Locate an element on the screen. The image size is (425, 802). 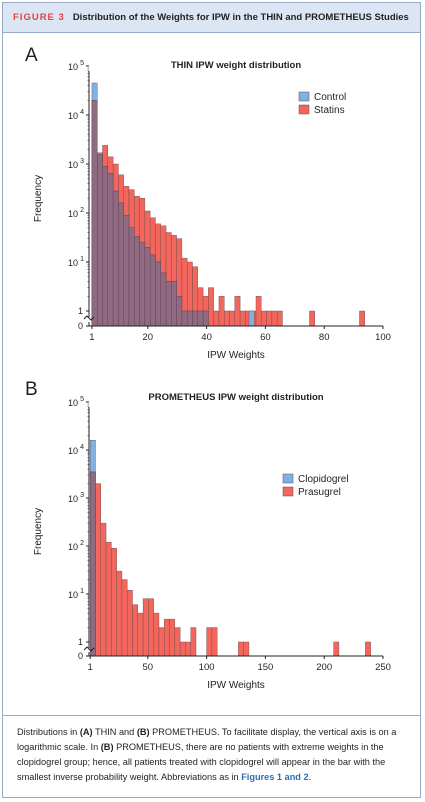
caption-figures-link: Figures 1 and 2 is located at coordinates (275, 777).